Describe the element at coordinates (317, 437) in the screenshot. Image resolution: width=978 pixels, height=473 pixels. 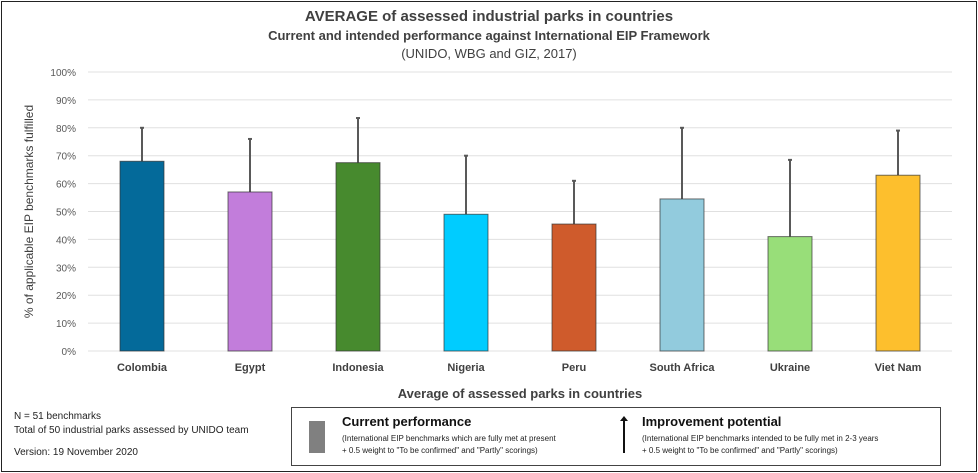
I see `legend-current-swatch` at that location.